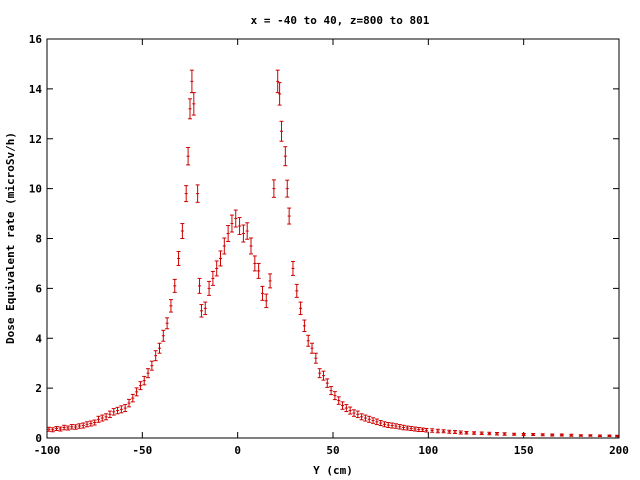  Describe the element at coordinates (10, 238) in the screenshot. I see `y-axis-label: Dose Equivalent rate (microSv/h)` at that location.